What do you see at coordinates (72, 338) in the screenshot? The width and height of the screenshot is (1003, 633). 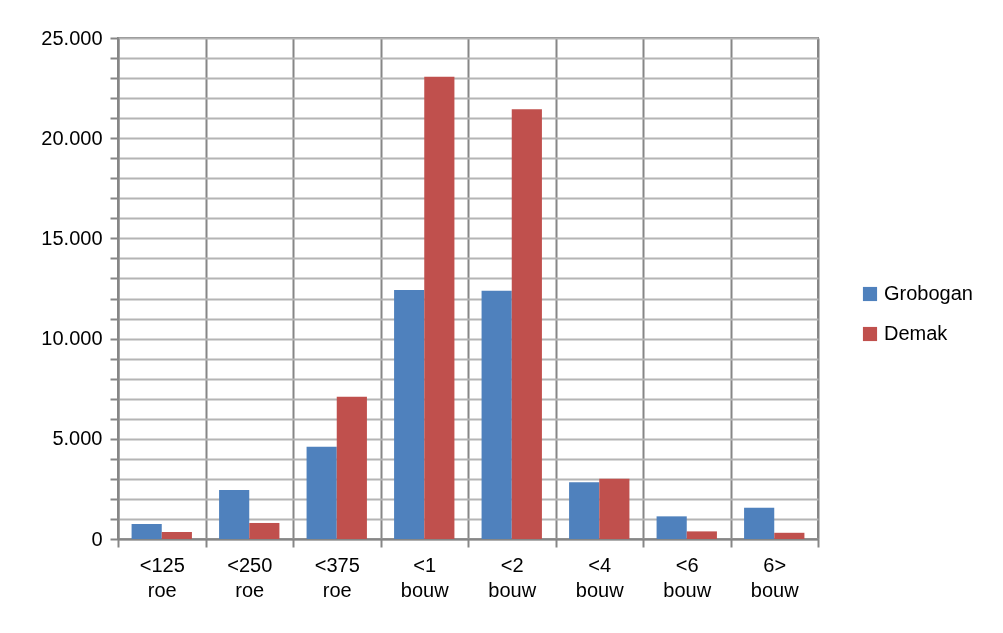 I see `y-tick-label: 10.000` at bounding box center [72, 338].